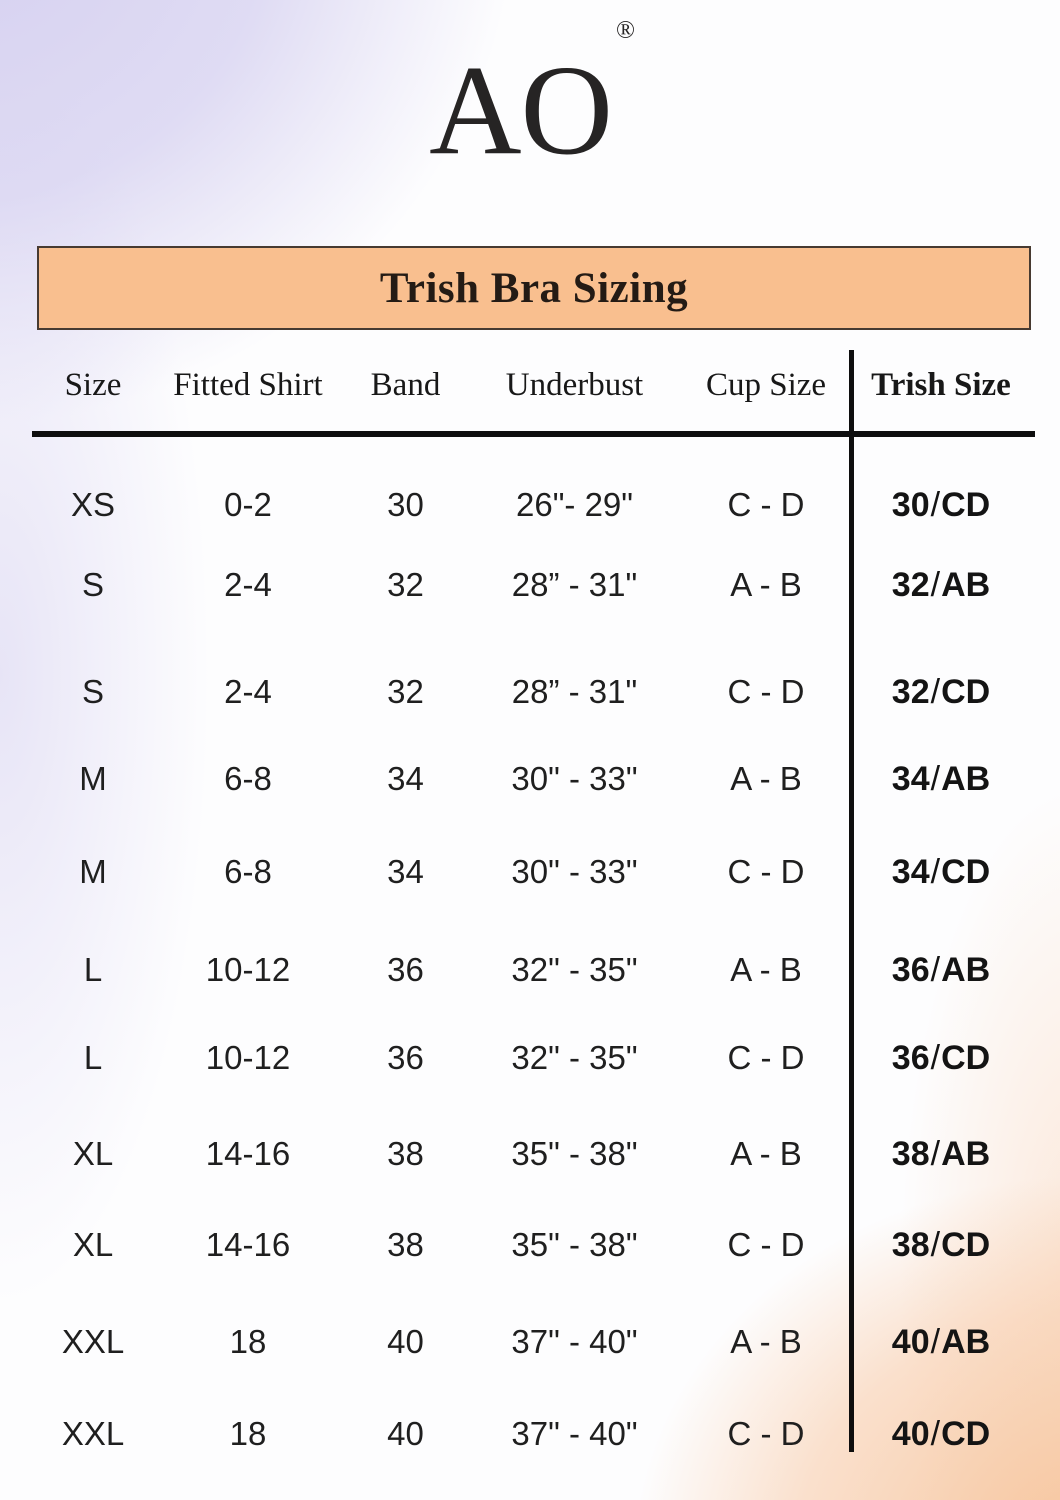 Image resolution: width=1060 pixels, height=1500 pixels. Describe the element at coordinates (851, 901) in the screenshot. I see `trish-column-divider-line` at that location.